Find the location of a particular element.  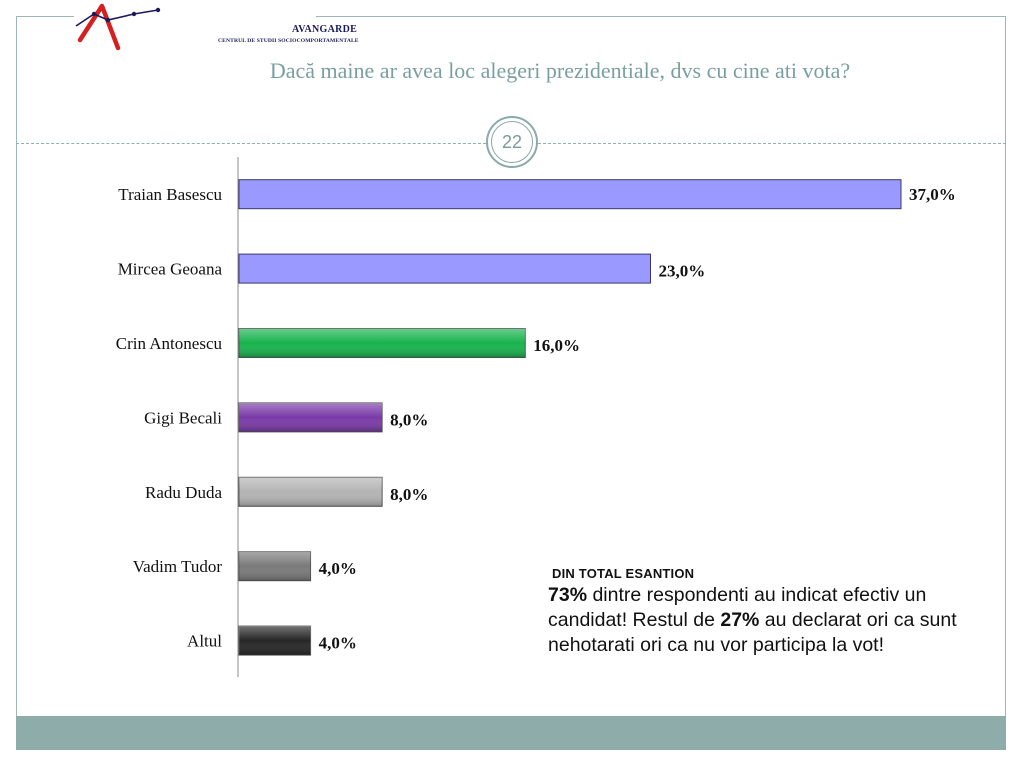

slide-number-badge: 22 is located at coordinates (512, 142).